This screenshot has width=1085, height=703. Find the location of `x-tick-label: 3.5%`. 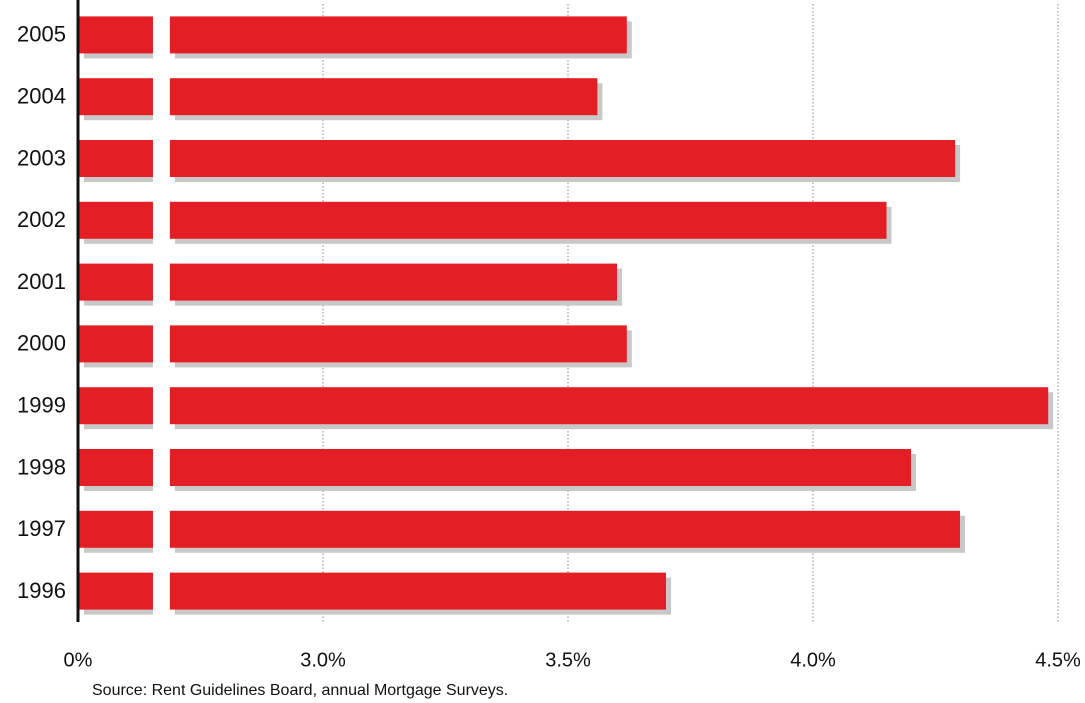

x-tick-label: 3.5% is located at coordinates (568, 660).